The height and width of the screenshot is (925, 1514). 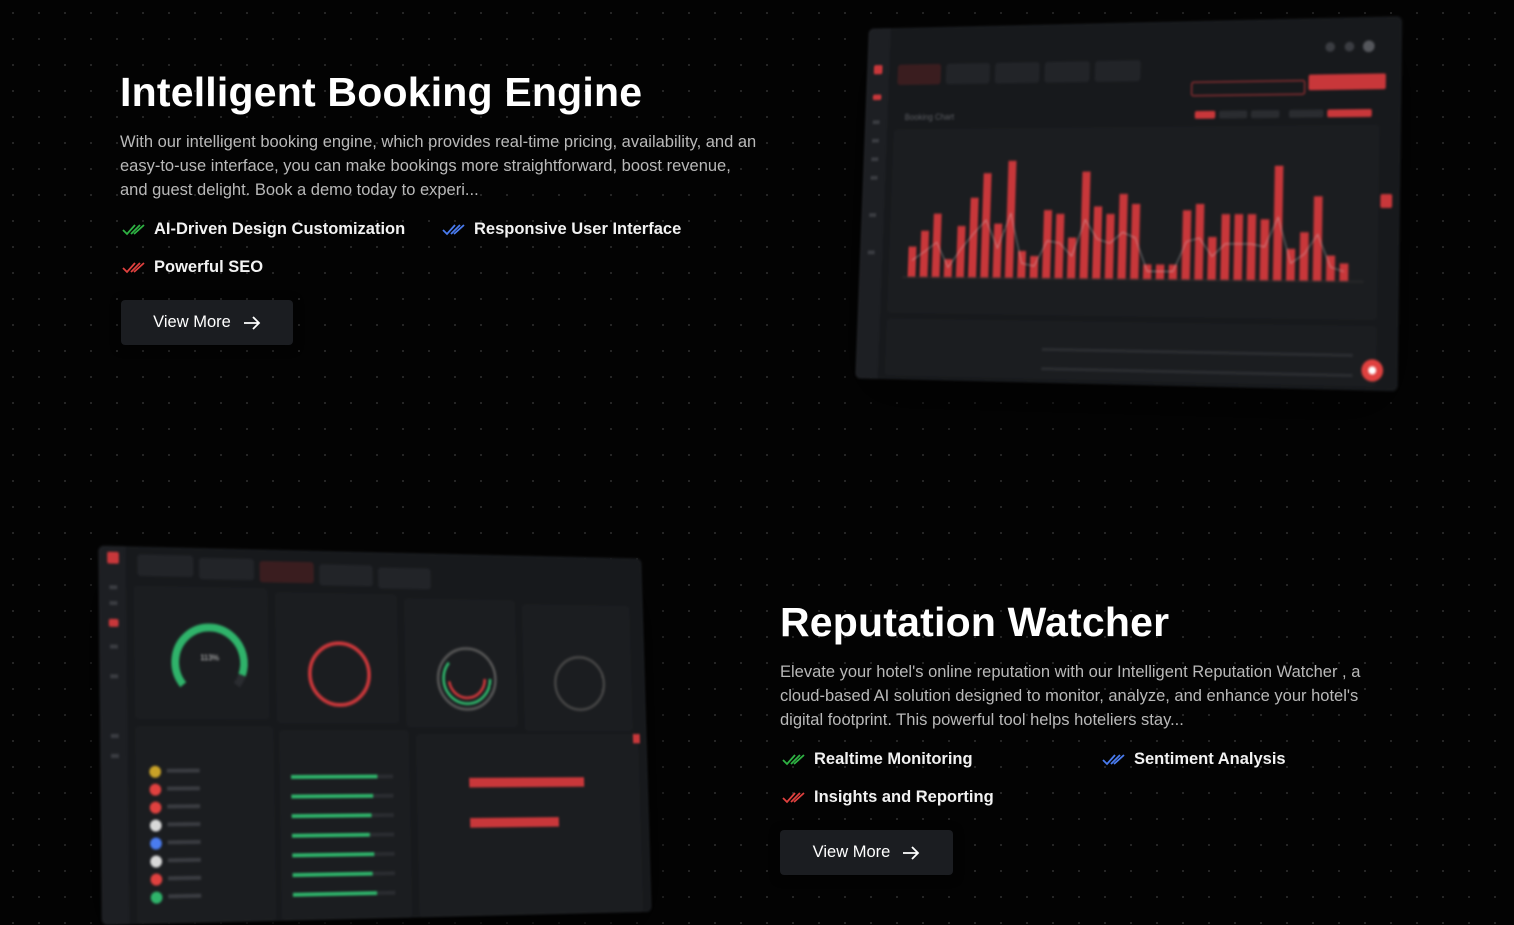 What do you see at coordinates (904, 797) in the screenshot?
I see `feature-label: Insights and Reporting` at bounding box center [904, 797].